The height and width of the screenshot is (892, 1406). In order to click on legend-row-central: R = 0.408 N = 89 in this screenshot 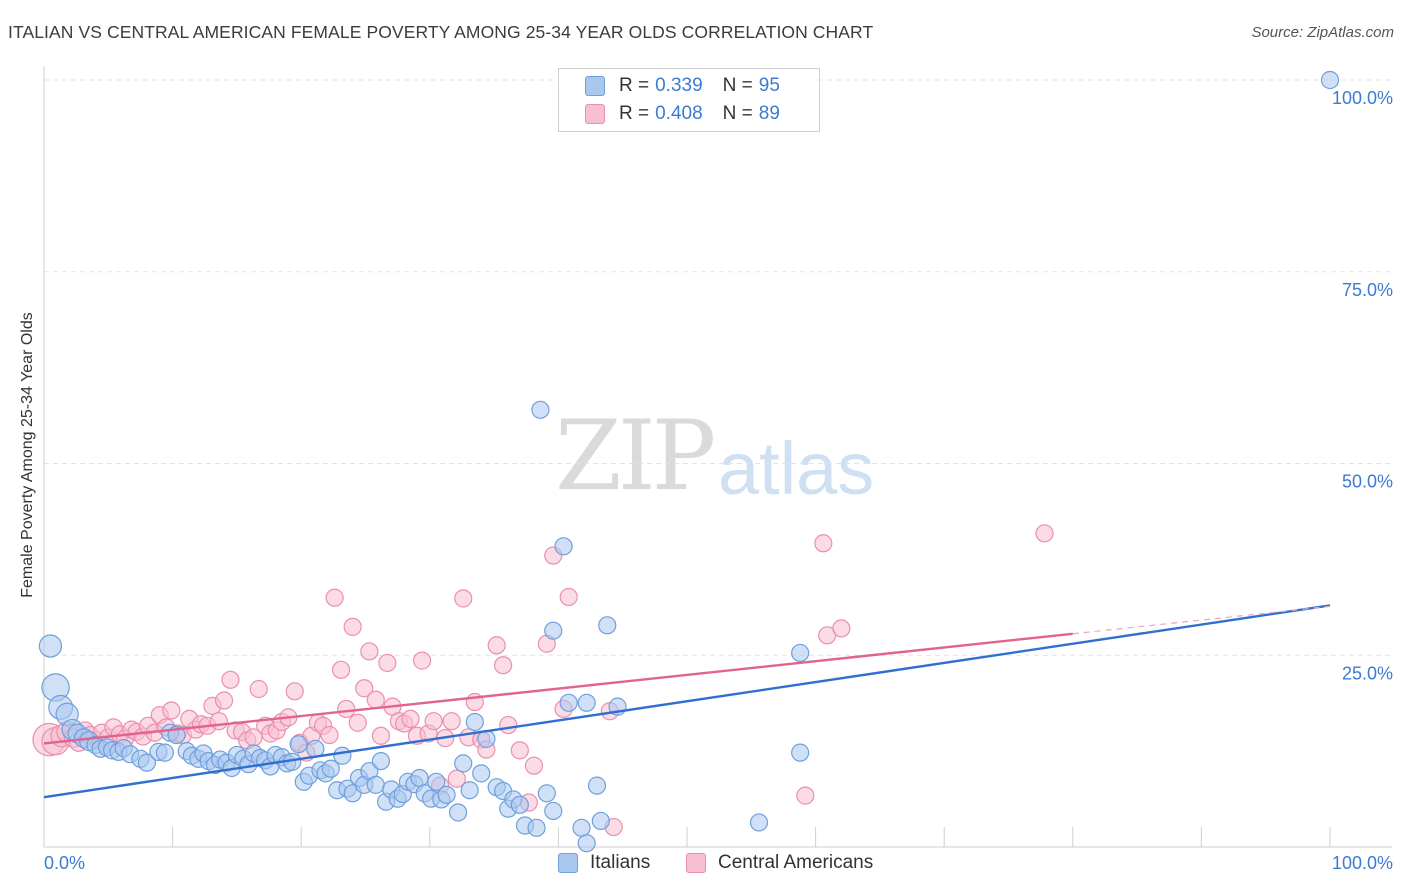, I will do `click(682, 114)`.